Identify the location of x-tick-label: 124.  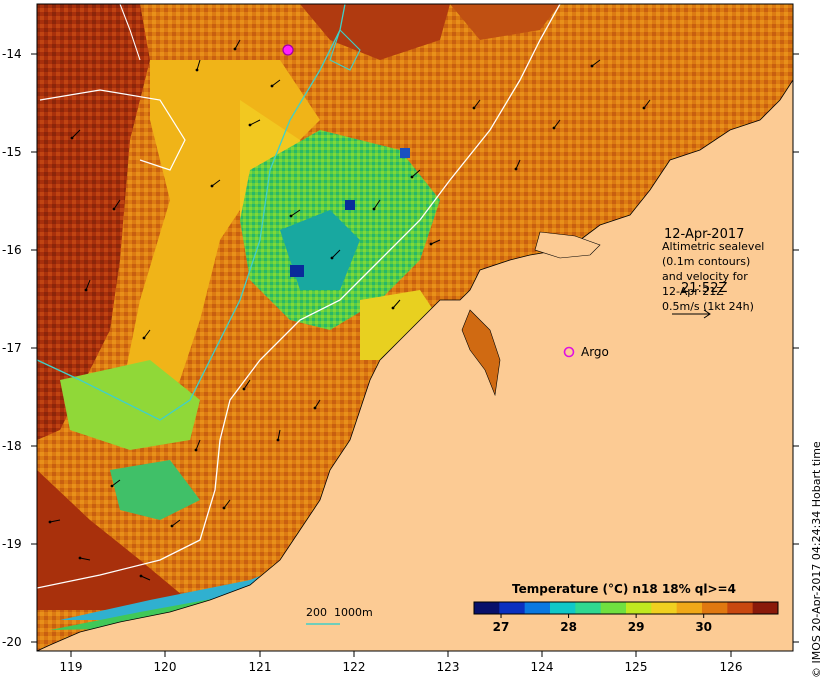
(542, 667).